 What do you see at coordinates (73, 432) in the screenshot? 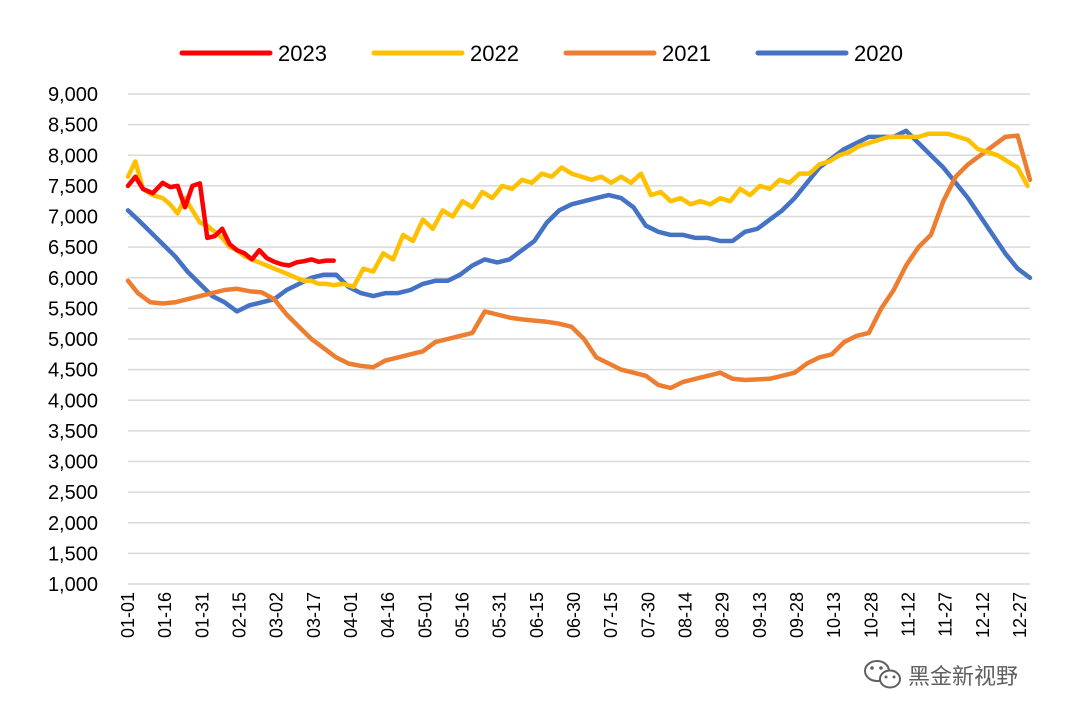
I see `y-tick-label: 3,500` at bounding box center [73, 432].